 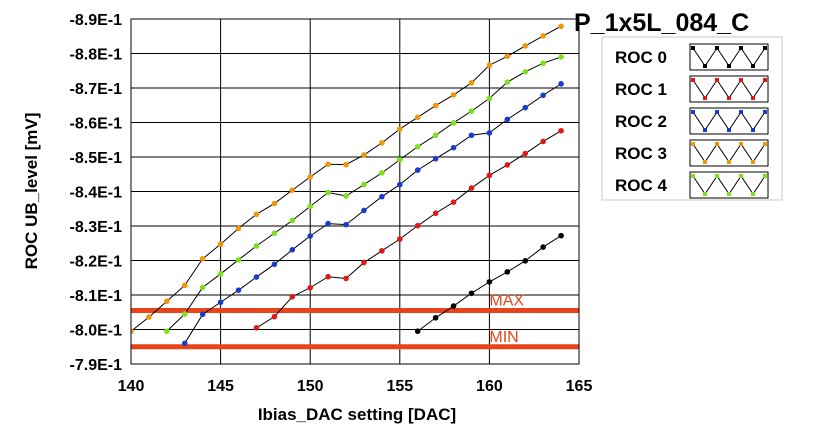 I want to click on legend-label-roc-2: ROC 2, so click(x=641, y=121).